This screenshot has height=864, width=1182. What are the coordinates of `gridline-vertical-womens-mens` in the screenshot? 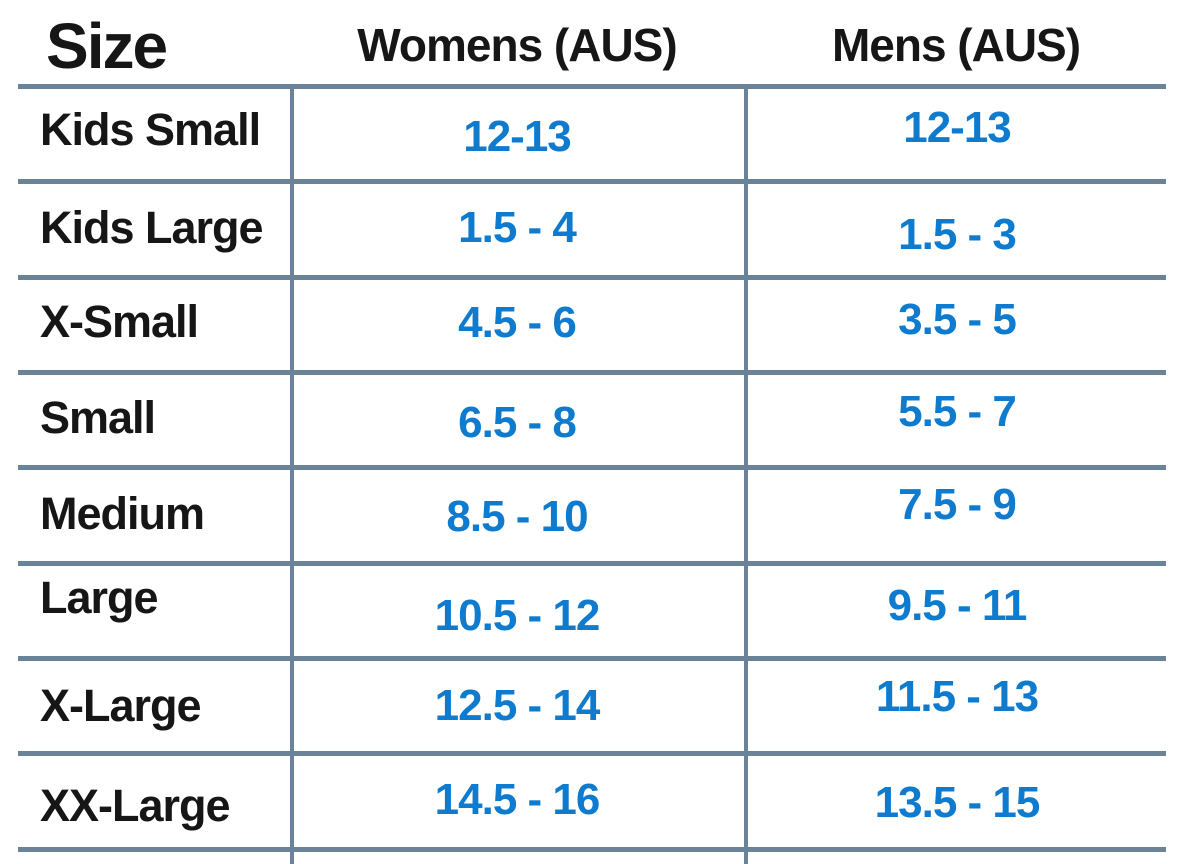 It's located at (746, 476).